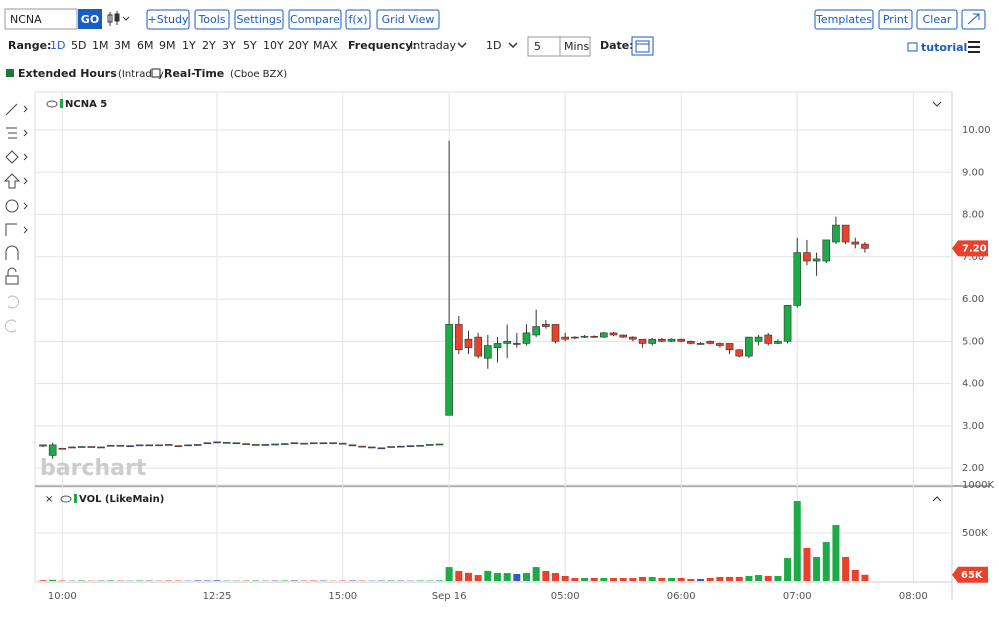  I want to click on range-option: 1D, so click(57, 45).